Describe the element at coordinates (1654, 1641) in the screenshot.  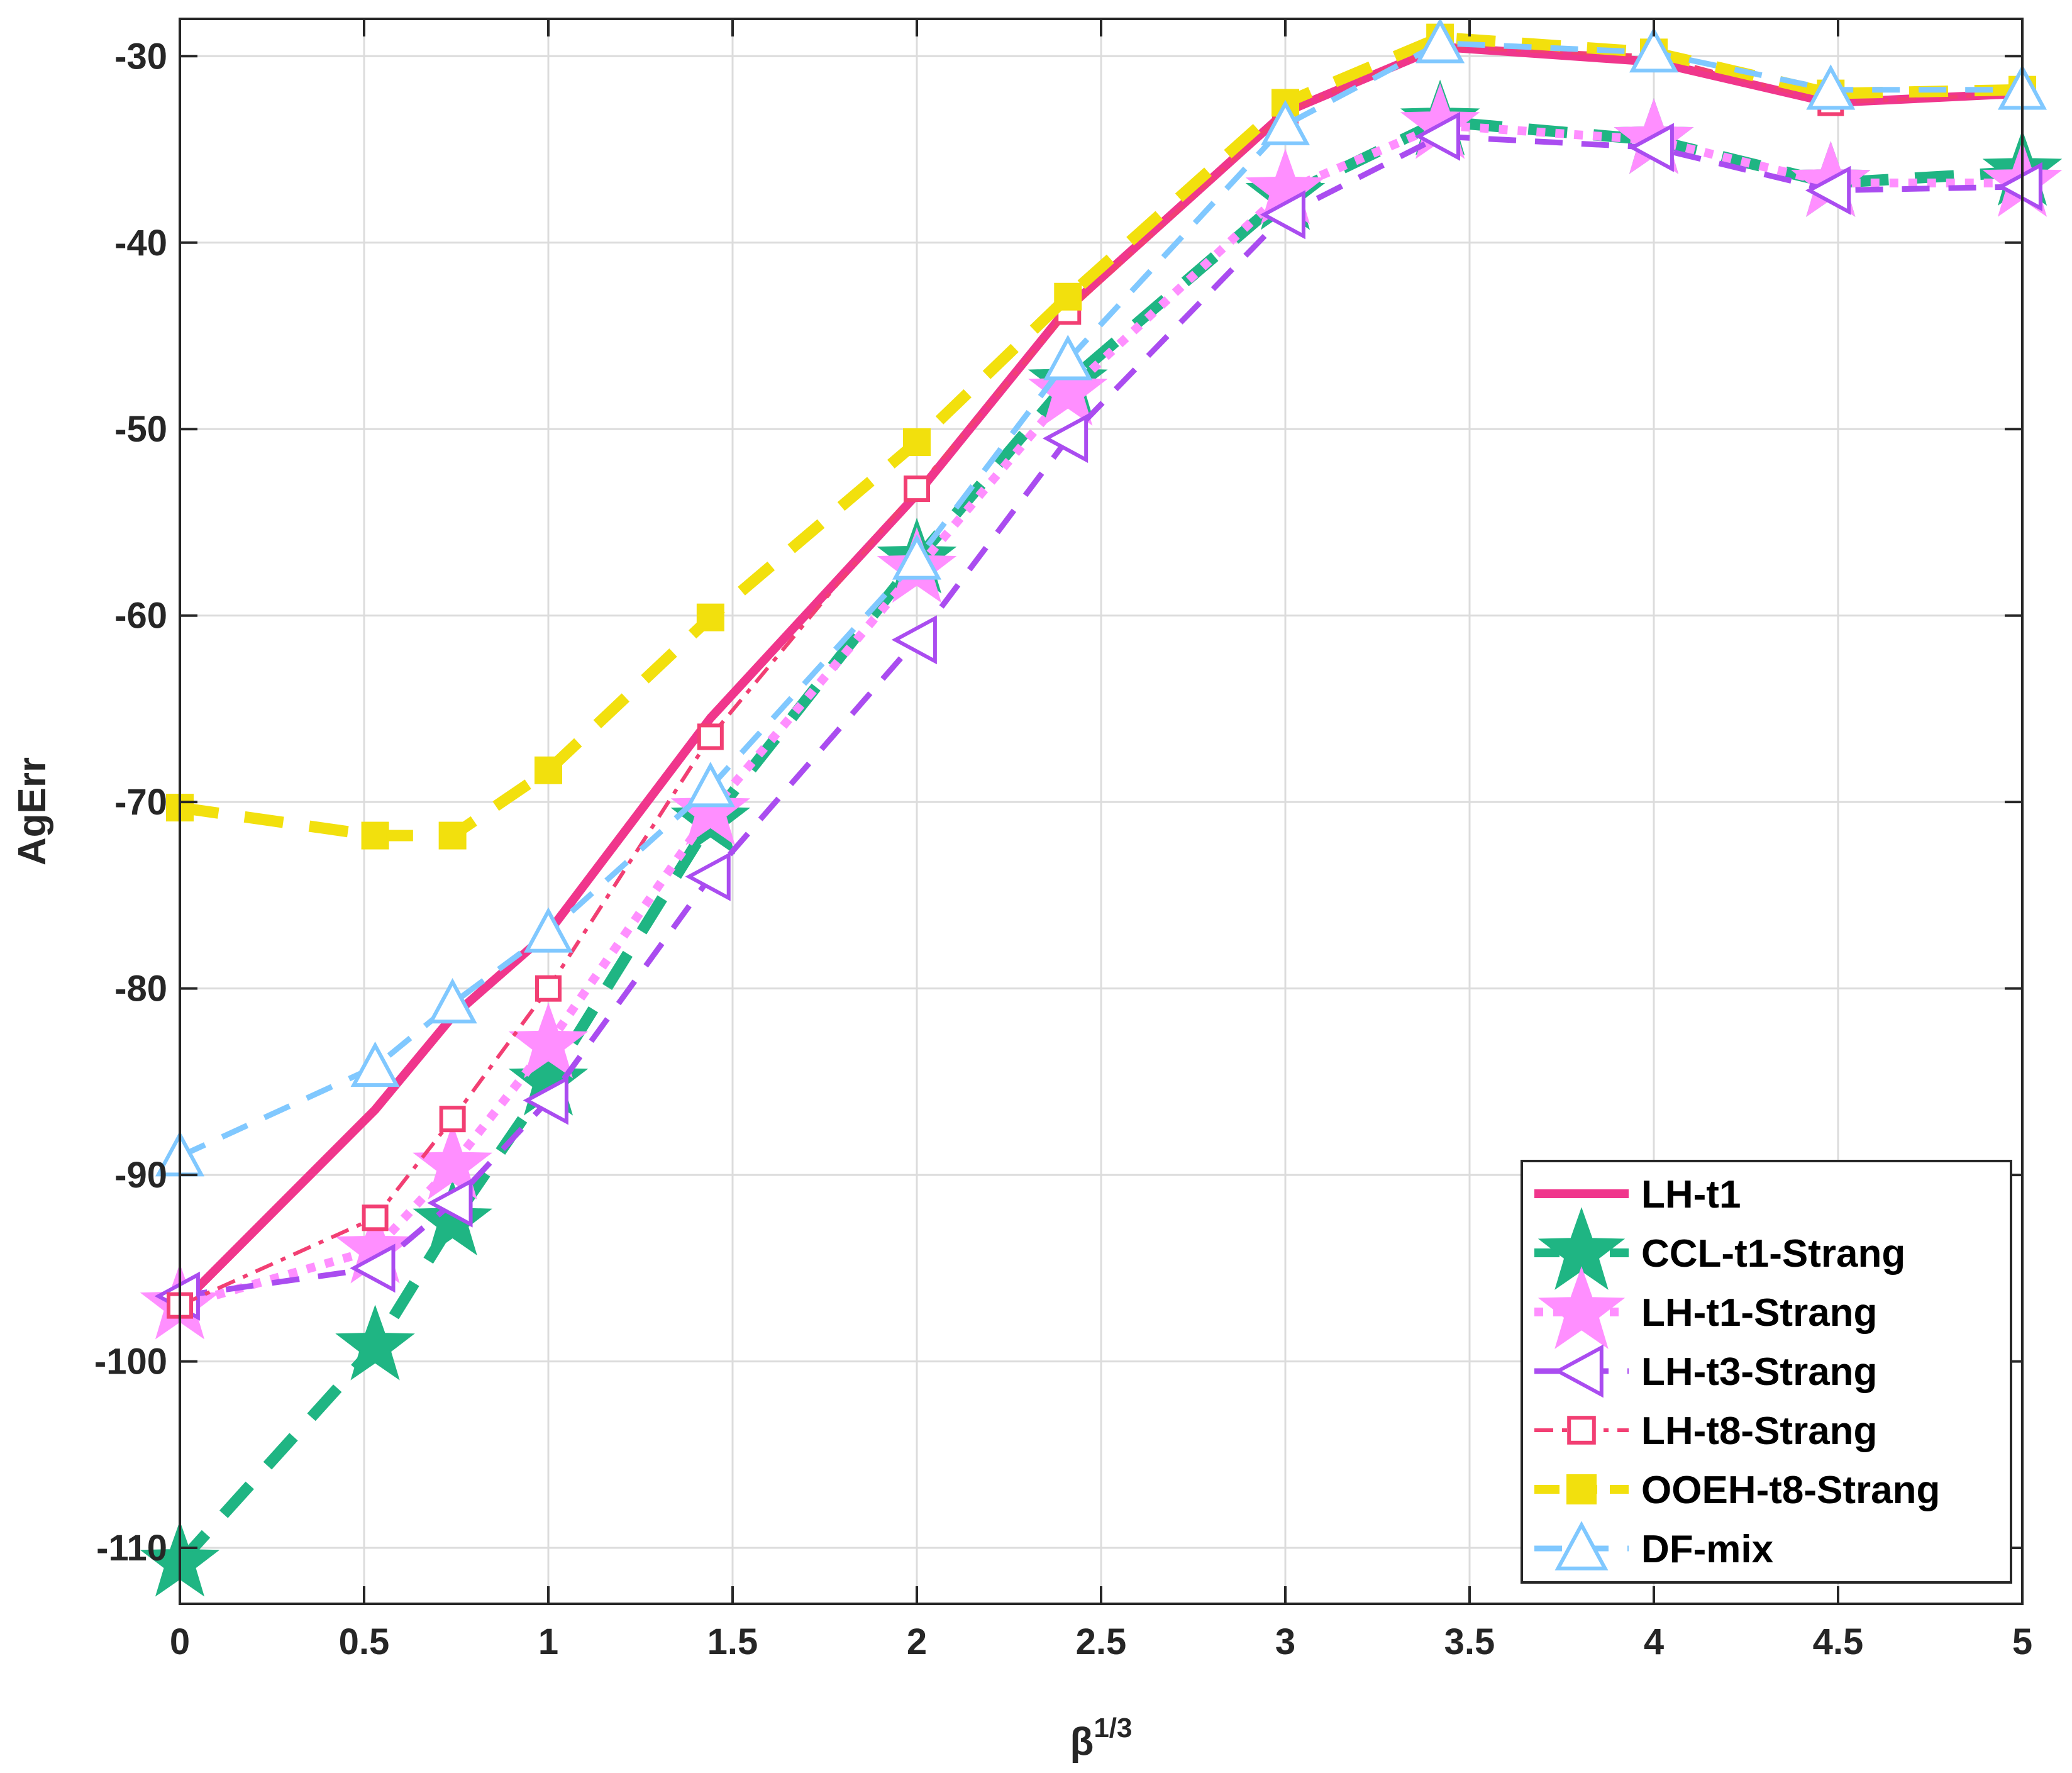
I see `x-tick-label: 4` at that location.